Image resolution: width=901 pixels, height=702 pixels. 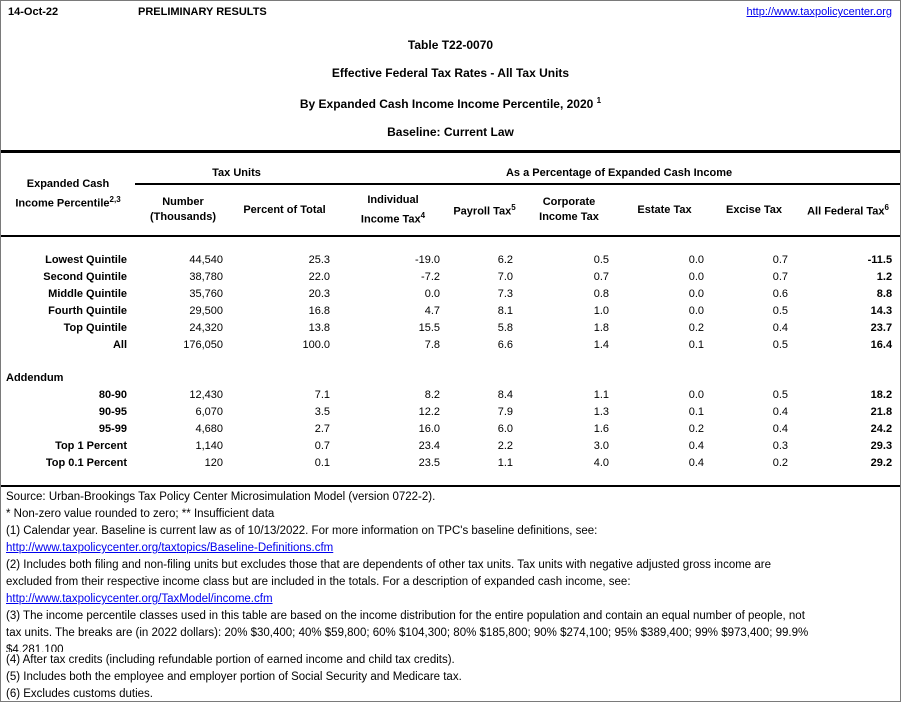 What do you see at coordinates (112, 412) in the screenshot?
I see `row-label: 90-95` at bounding box center [112, 412].